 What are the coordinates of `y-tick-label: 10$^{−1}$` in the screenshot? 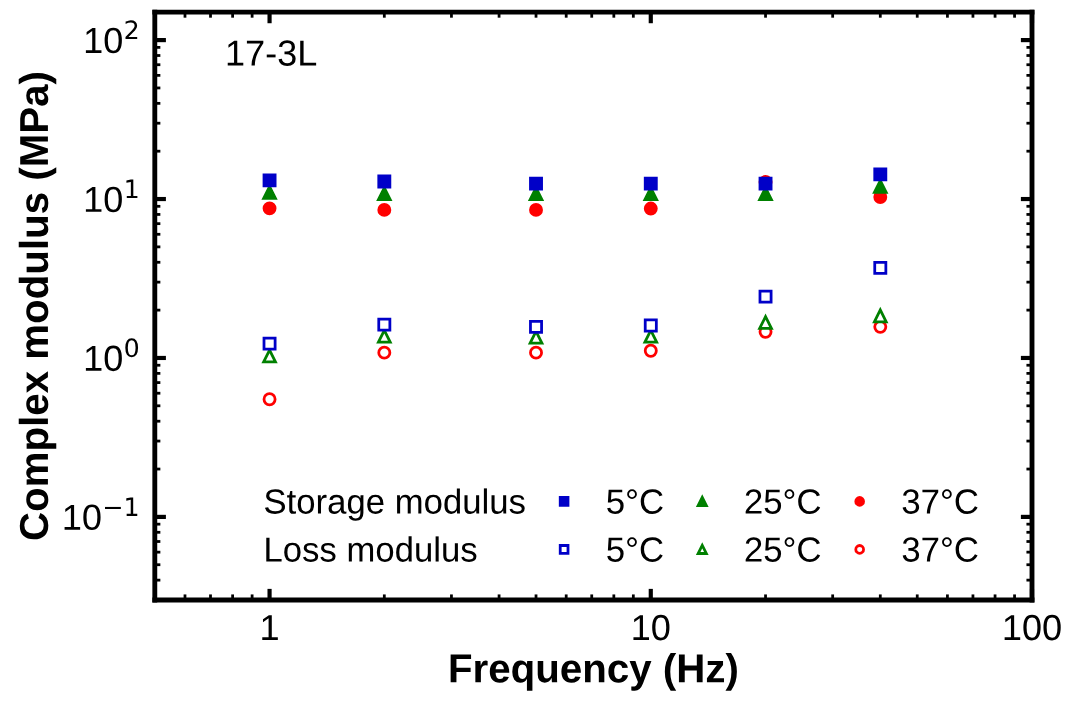 It's located at (101, 514).